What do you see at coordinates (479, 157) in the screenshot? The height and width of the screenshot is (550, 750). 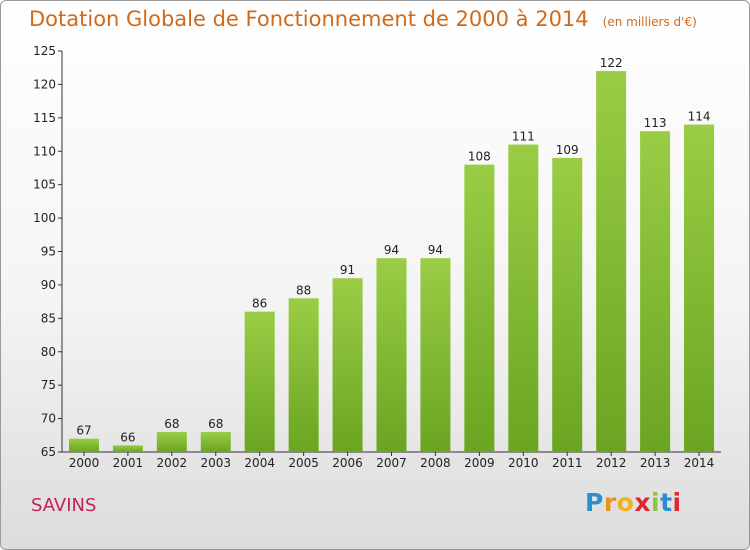 I see `bar-value-label: 108` at bounding box center [479, 157].